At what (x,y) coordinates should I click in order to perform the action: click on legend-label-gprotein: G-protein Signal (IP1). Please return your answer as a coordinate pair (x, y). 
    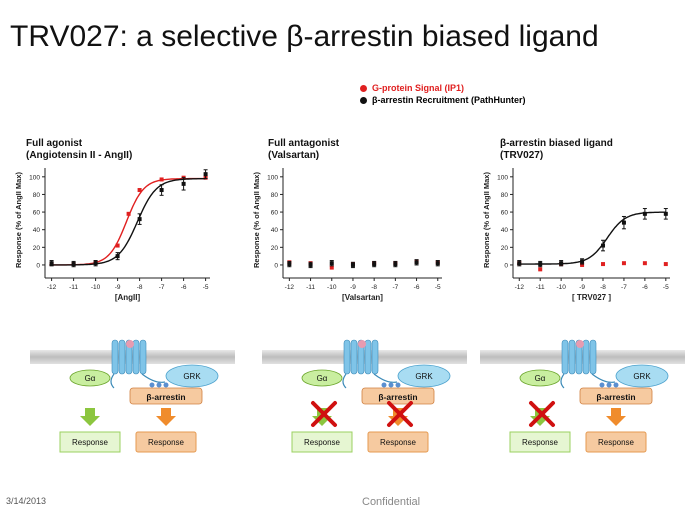
    Looking at the image, I should click on (418, 88).